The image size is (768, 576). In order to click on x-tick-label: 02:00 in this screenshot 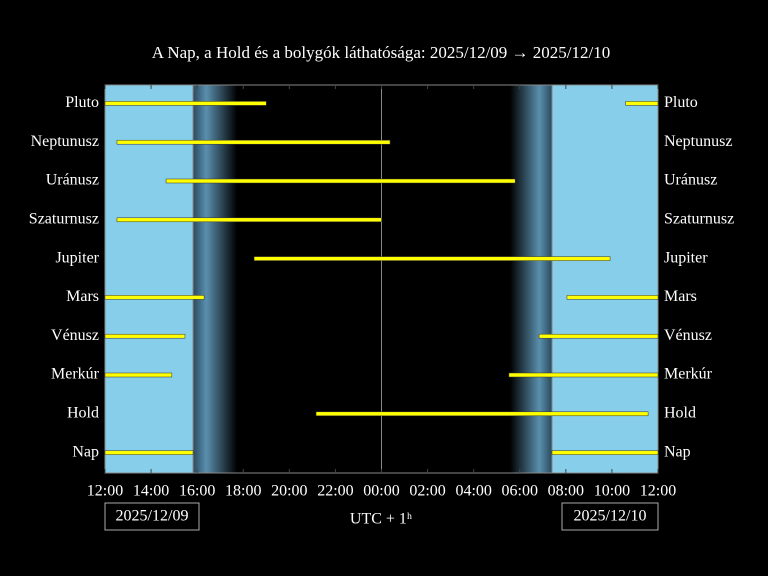, I will do `click(427, 491)`.